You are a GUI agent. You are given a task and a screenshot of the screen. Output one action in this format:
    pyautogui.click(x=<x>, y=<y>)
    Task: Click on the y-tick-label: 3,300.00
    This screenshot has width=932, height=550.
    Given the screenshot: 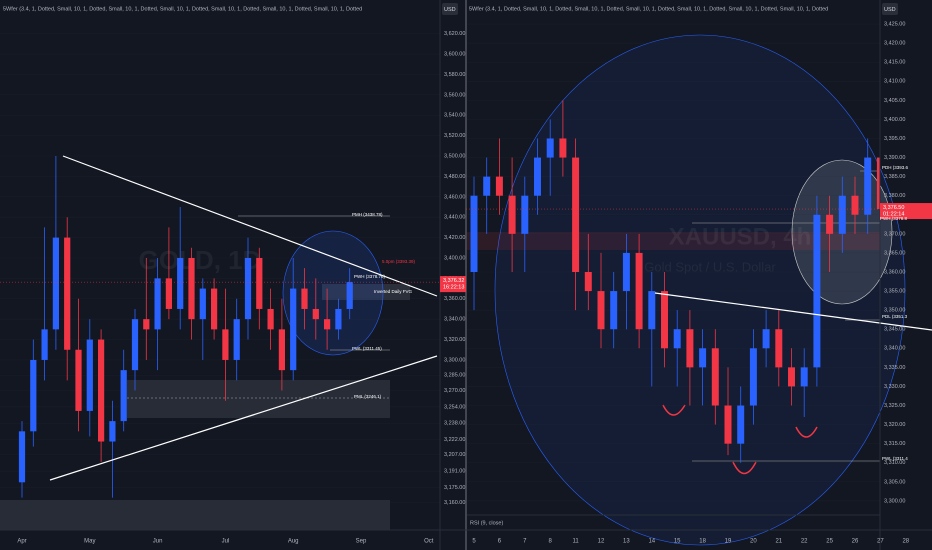 What is the action you would take?
    pyautogui.click(x=894, y=501)
    